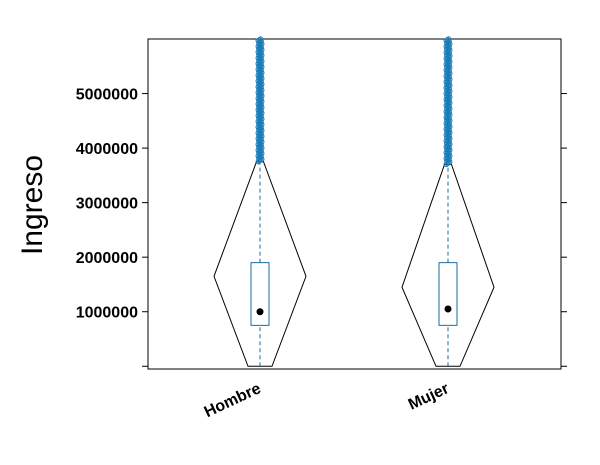  What do you see at coordinates (233, 400) in the screenshot?
I see `x-tick-label: Hombre` at bounding box center [233, 400].